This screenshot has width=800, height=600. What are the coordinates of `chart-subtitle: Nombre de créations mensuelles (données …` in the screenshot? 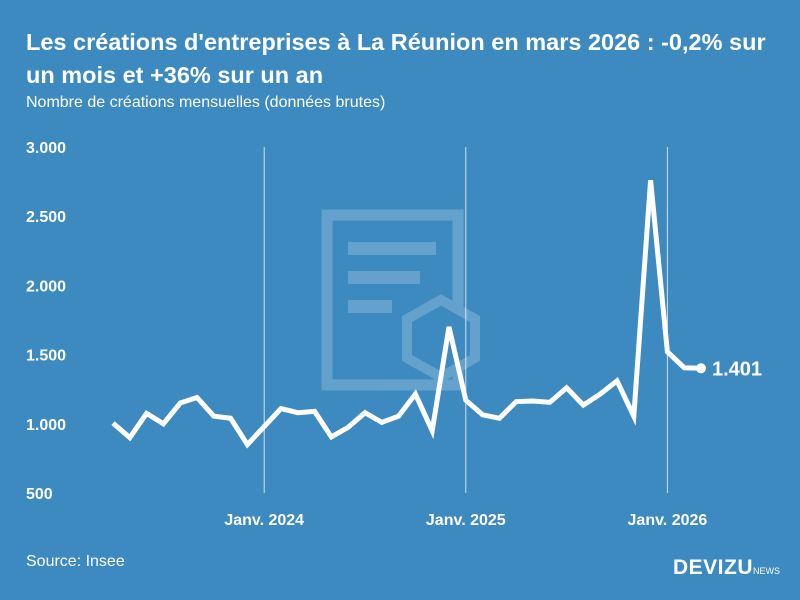 It's located at (206, 102).